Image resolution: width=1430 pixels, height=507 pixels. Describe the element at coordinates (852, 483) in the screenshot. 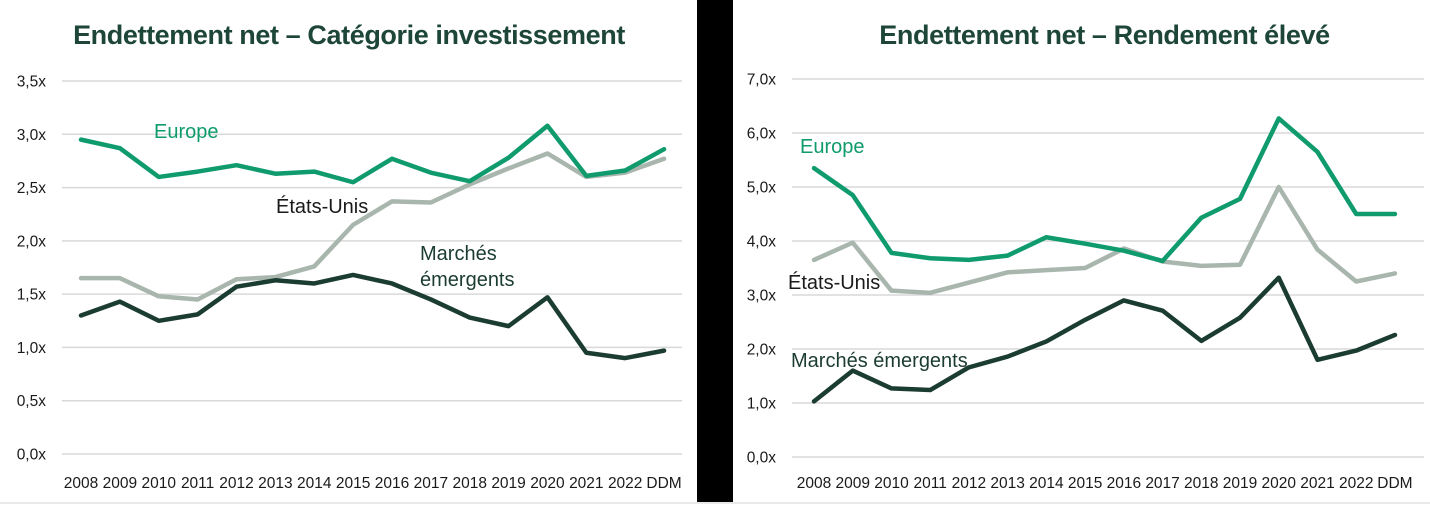

I see `right-x-tick-label: 2009` at that location.